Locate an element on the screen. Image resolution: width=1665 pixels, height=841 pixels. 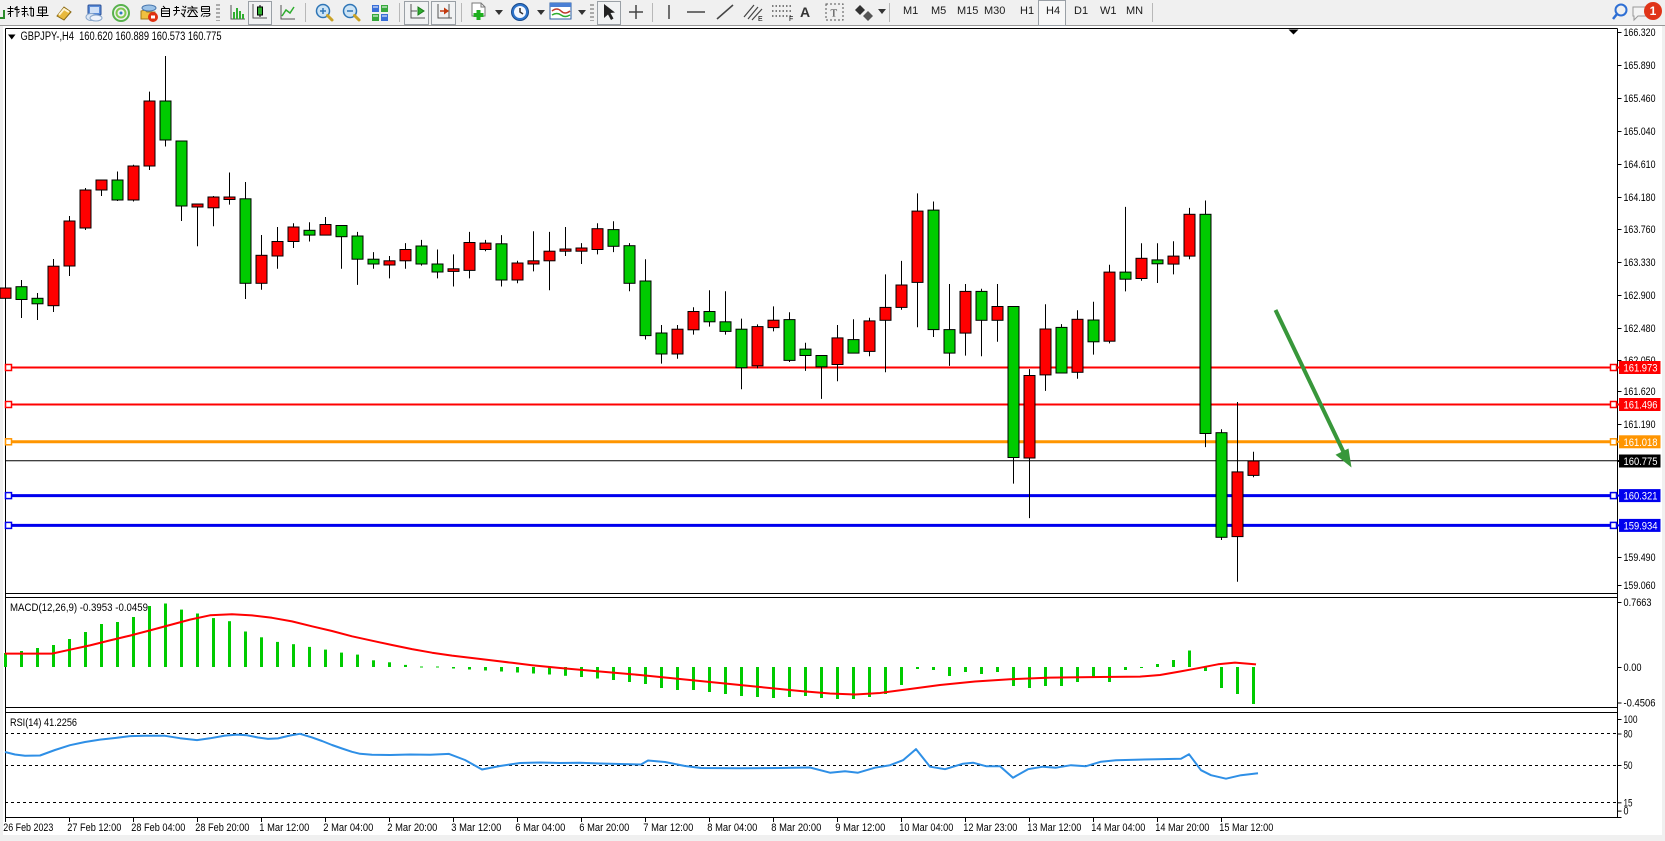
svg-text: 100 is located at coordinates (1631, 720).